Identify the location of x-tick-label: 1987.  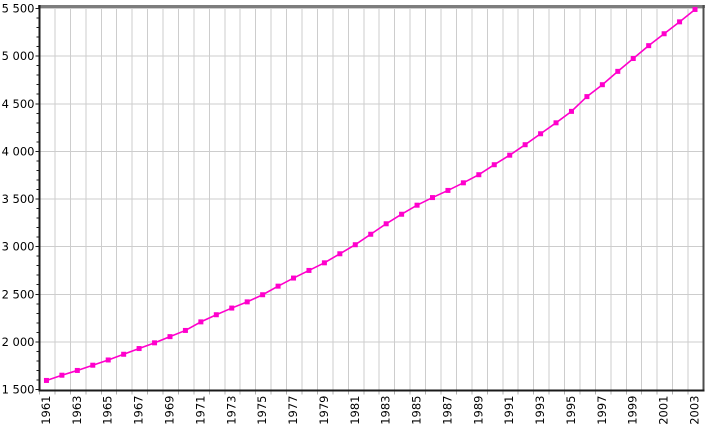
(447, 410).